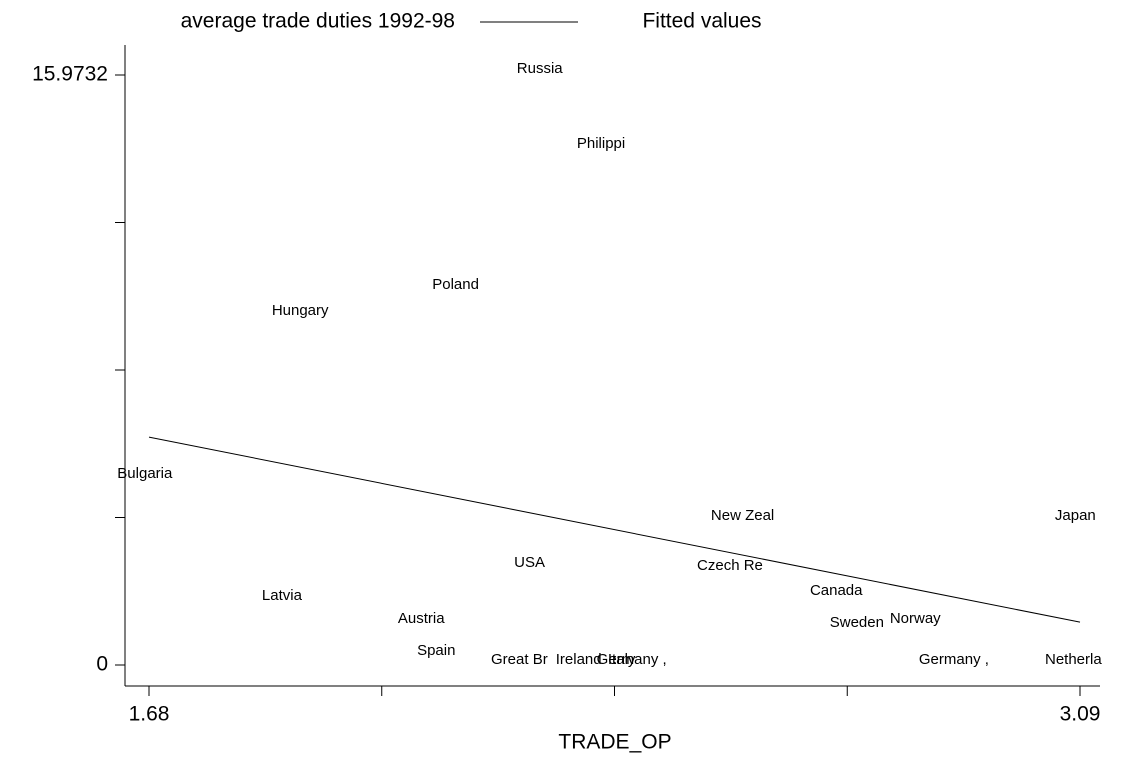  What do you see at coordinates (145, 473) in the screenshot?
I see `point-label: Bulgaria` at bounding box center [145, 473].